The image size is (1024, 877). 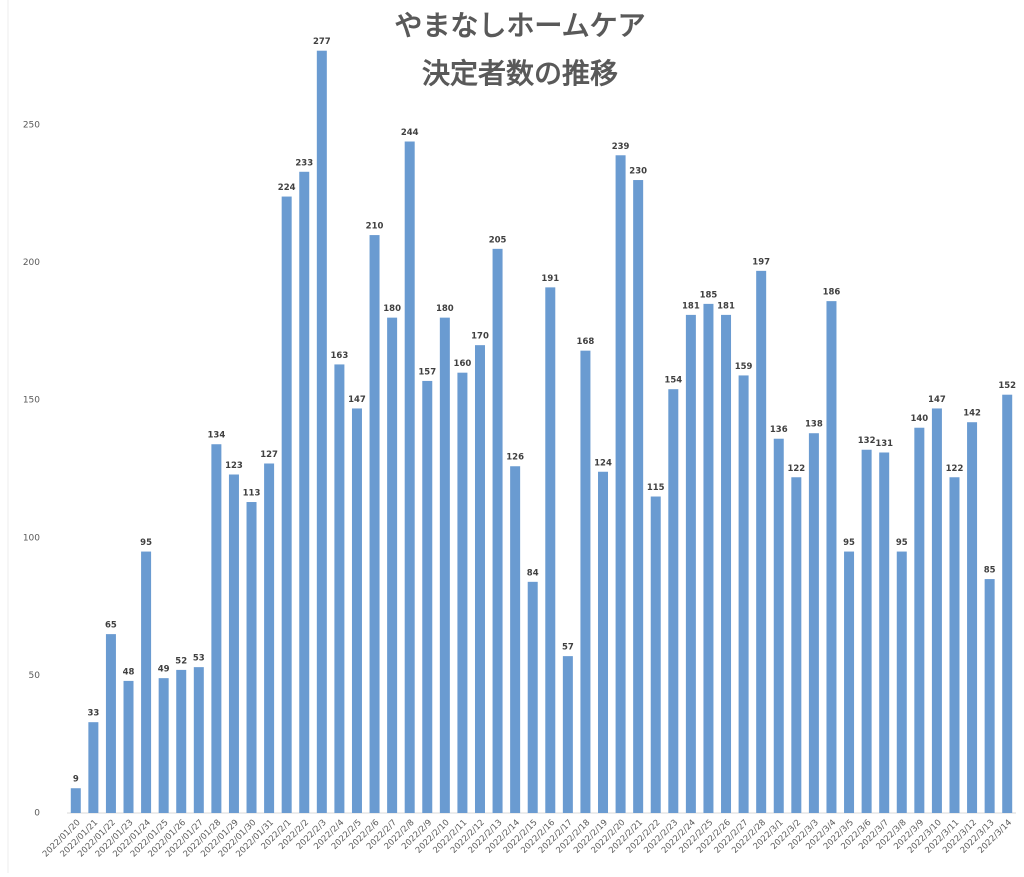 What do you see at coordinates (709, 295) in the screenshot?
I see `value-label: 185` at bounding box center [709, 295].